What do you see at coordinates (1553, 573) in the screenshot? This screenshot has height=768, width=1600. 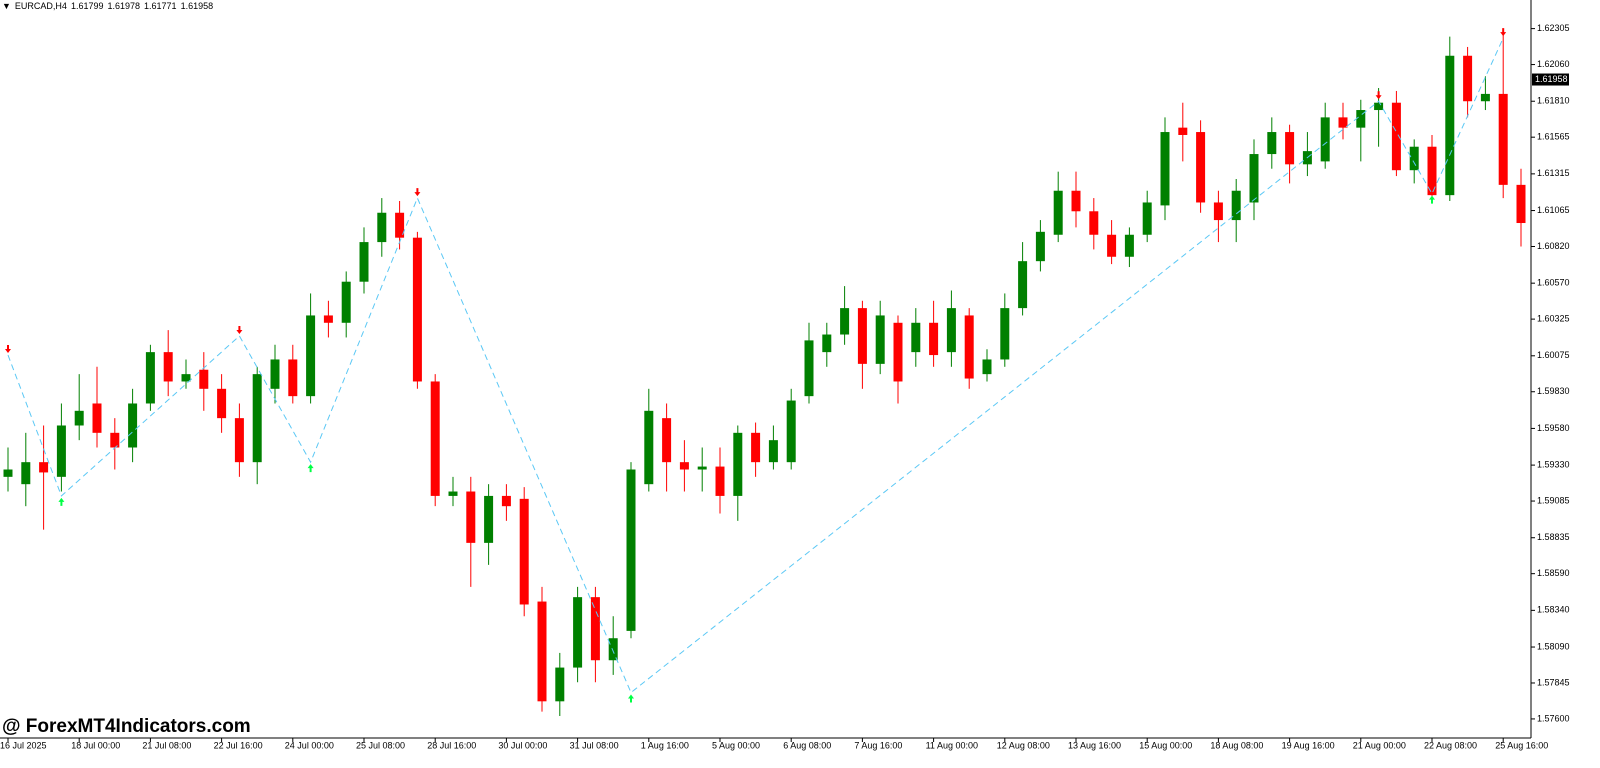 I see `y-tick-label: 1.58590` at bounding box center [1553, 573].